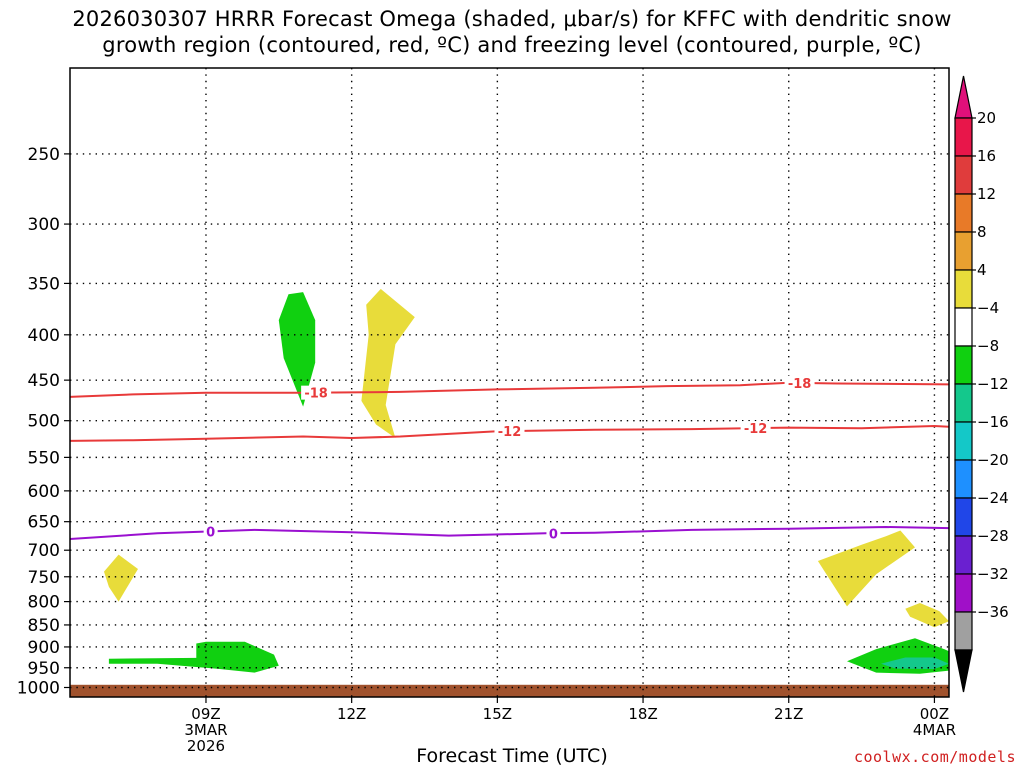 The height and width of the screenshot is (768, 1024). What do you see at coordinates (642, 714) in the screenshot?
I see `x-tick-label-18Z-0: 18Z` at bounding box center [642, 714].